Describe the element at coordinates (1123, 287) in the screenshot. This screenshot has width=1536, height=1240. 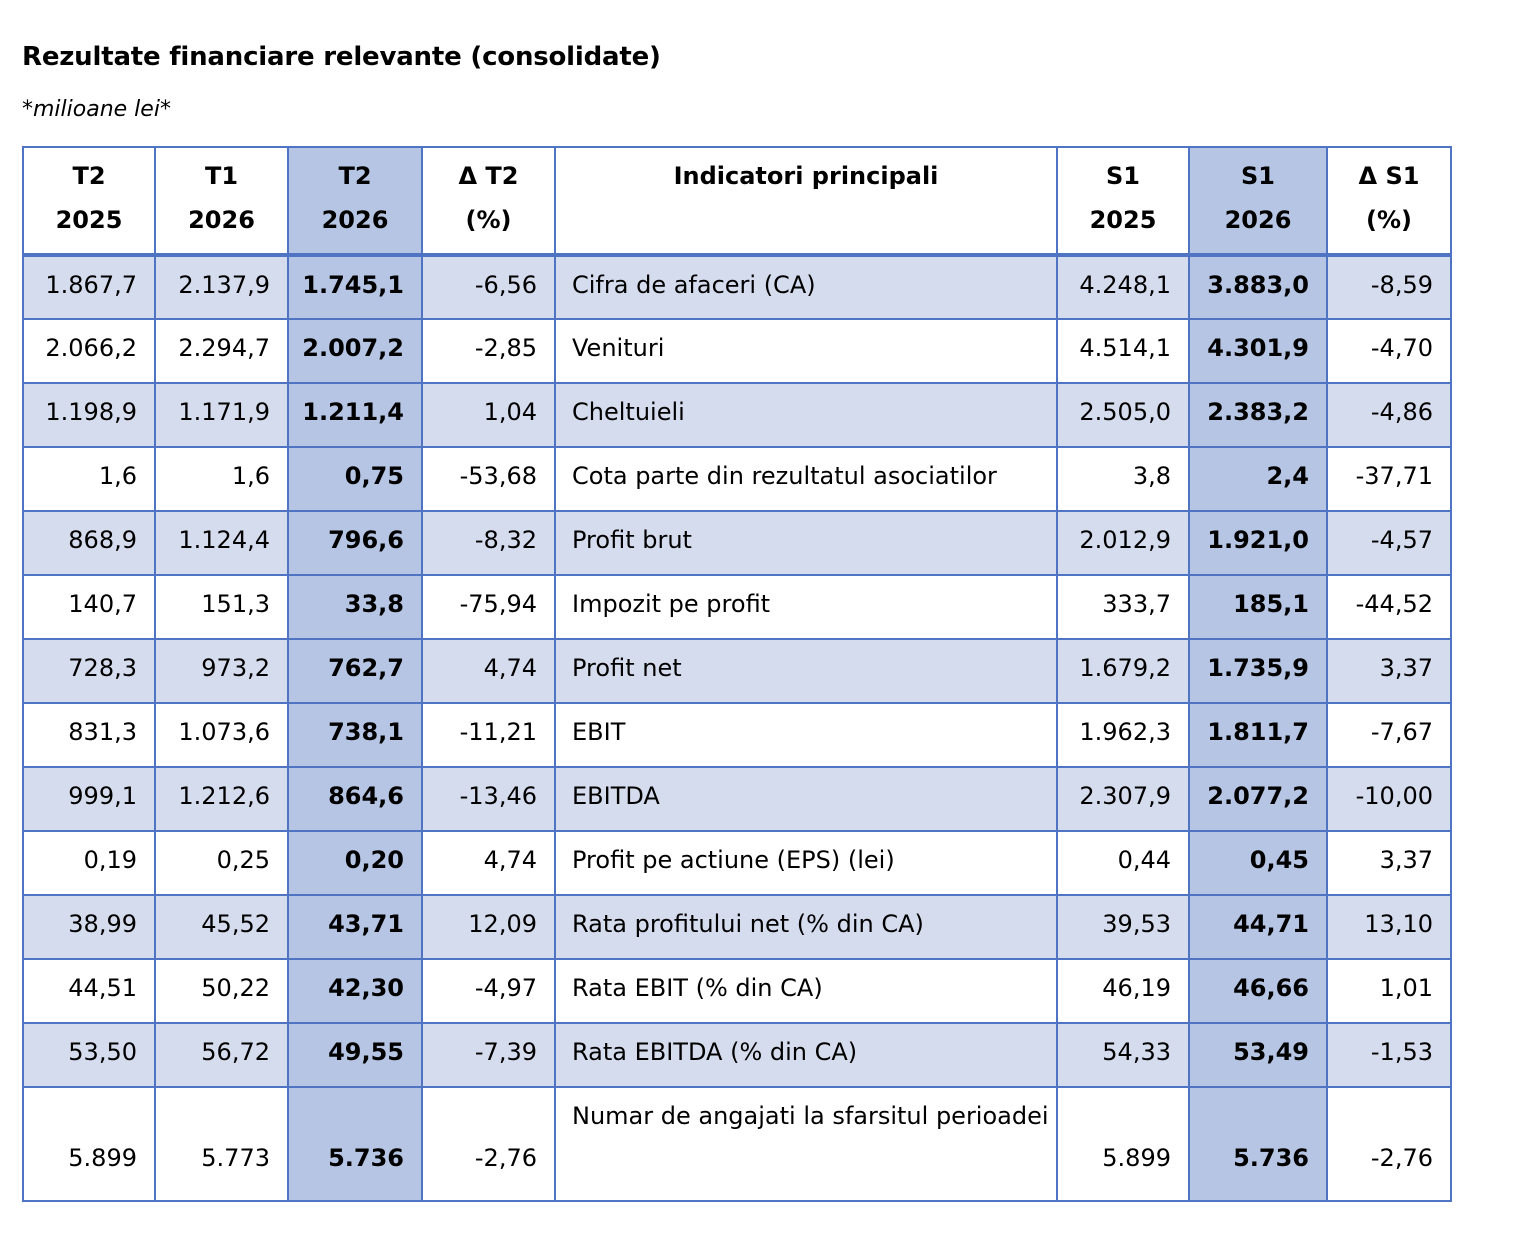
I see `cell-s1-2025: 4.248,1` at that location.